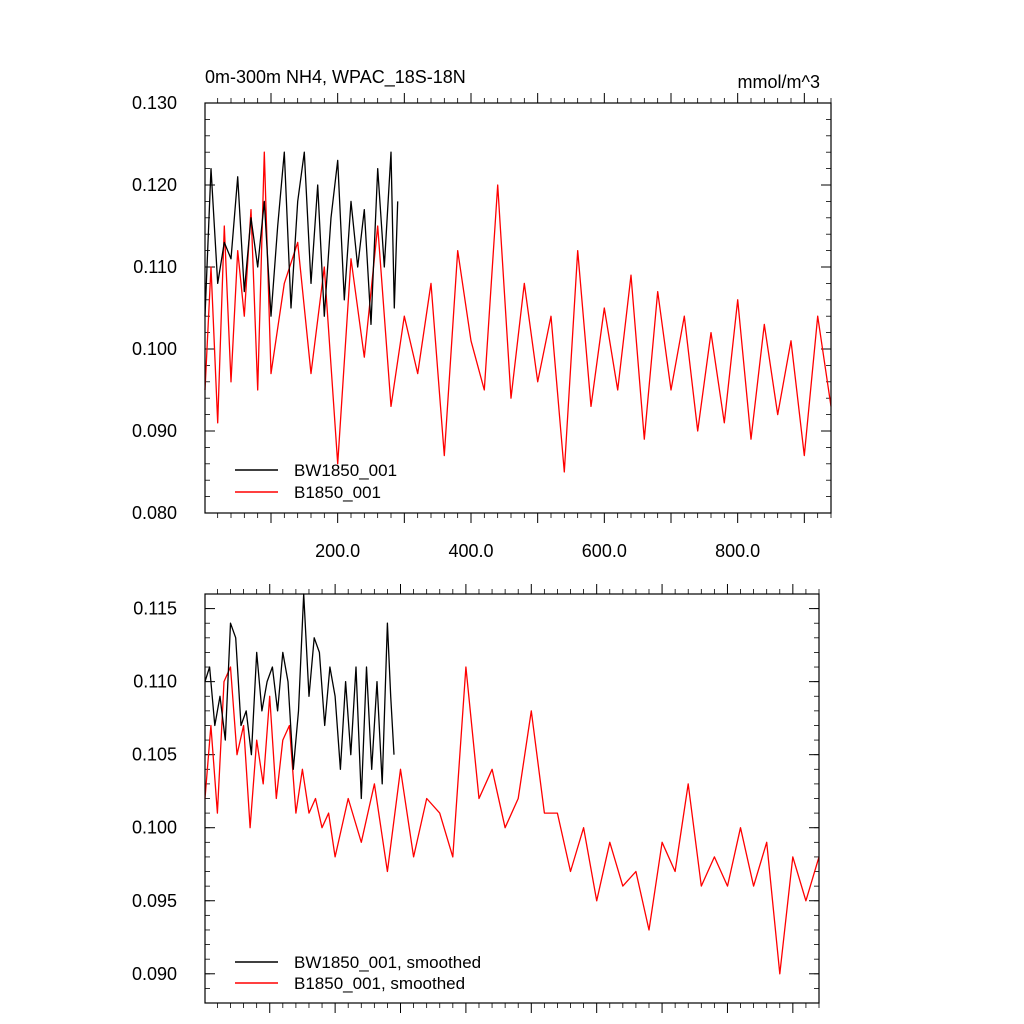  I want to click on top-ytick-label: 0.100, so click(154, 349).